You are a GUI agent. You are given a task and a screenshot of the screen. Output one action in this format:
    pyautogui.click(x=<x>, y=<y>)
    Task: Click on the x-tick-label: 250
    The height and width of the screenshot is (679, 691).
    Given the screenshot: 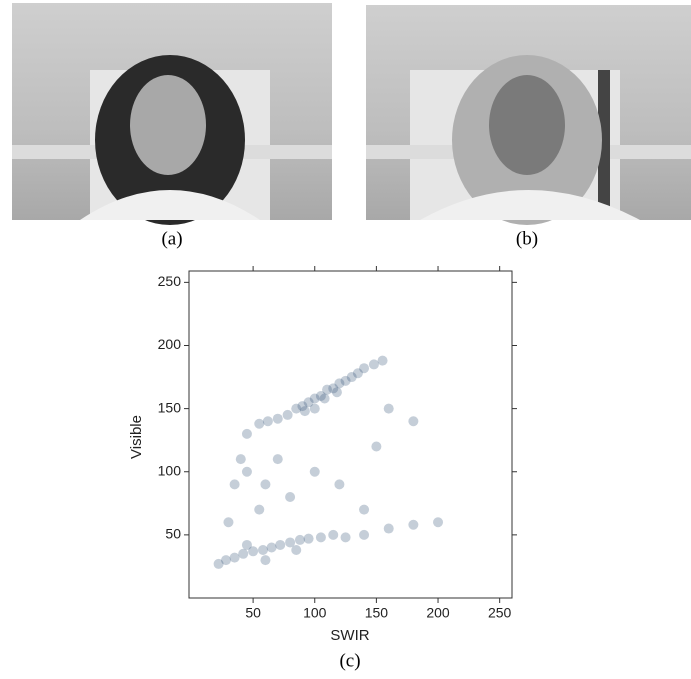 What is the action you would take?
    pyautogui.click(x=500, y=613)
    